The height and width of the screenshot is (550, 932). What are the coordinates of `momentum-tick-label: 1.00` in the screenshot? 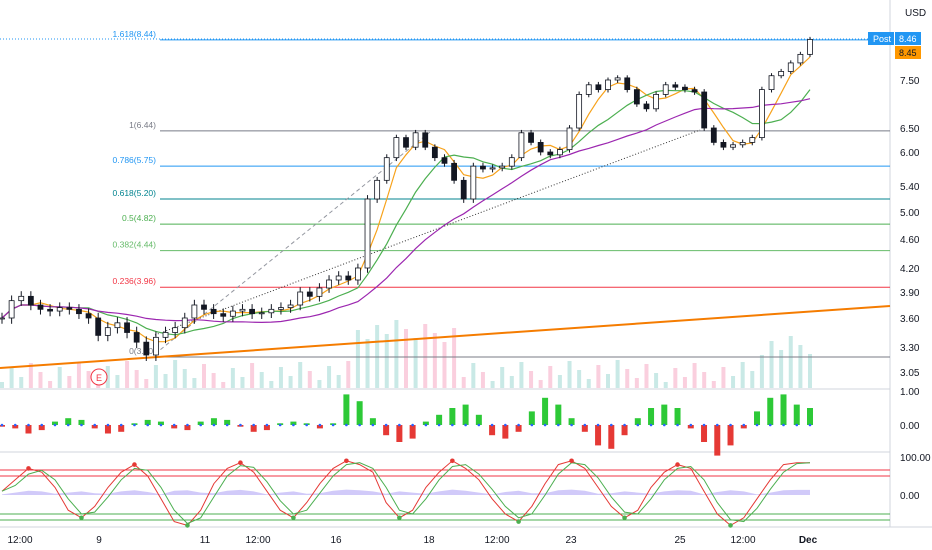 It's located at (910, 392).